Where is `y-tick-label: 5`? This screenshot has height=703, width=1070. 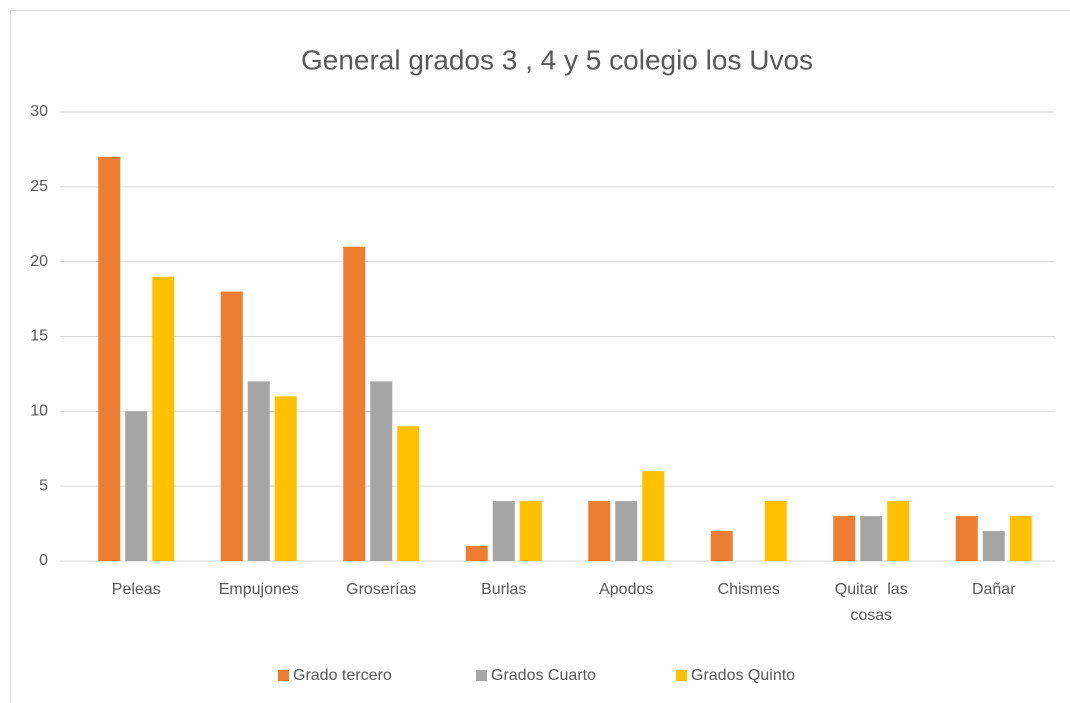 y-tick-label: 5 is located at coordinates (43, 485).